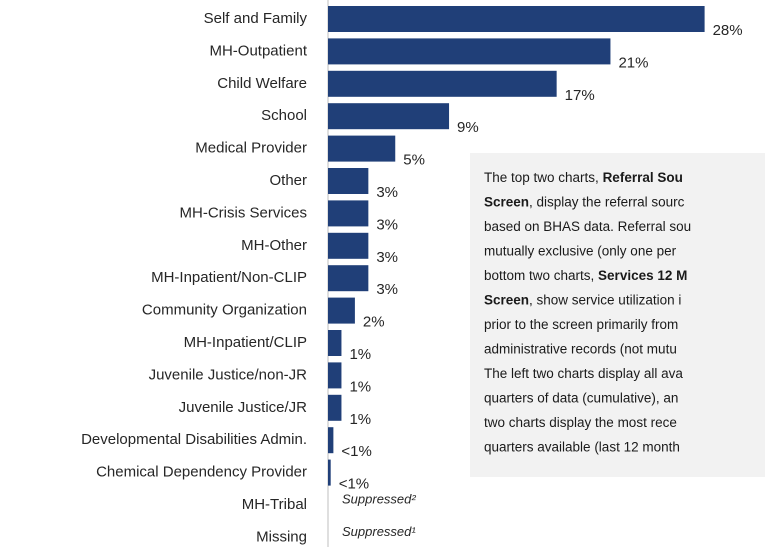  I want to click on note-text: administrative records (not mutu, so click(580, 348).